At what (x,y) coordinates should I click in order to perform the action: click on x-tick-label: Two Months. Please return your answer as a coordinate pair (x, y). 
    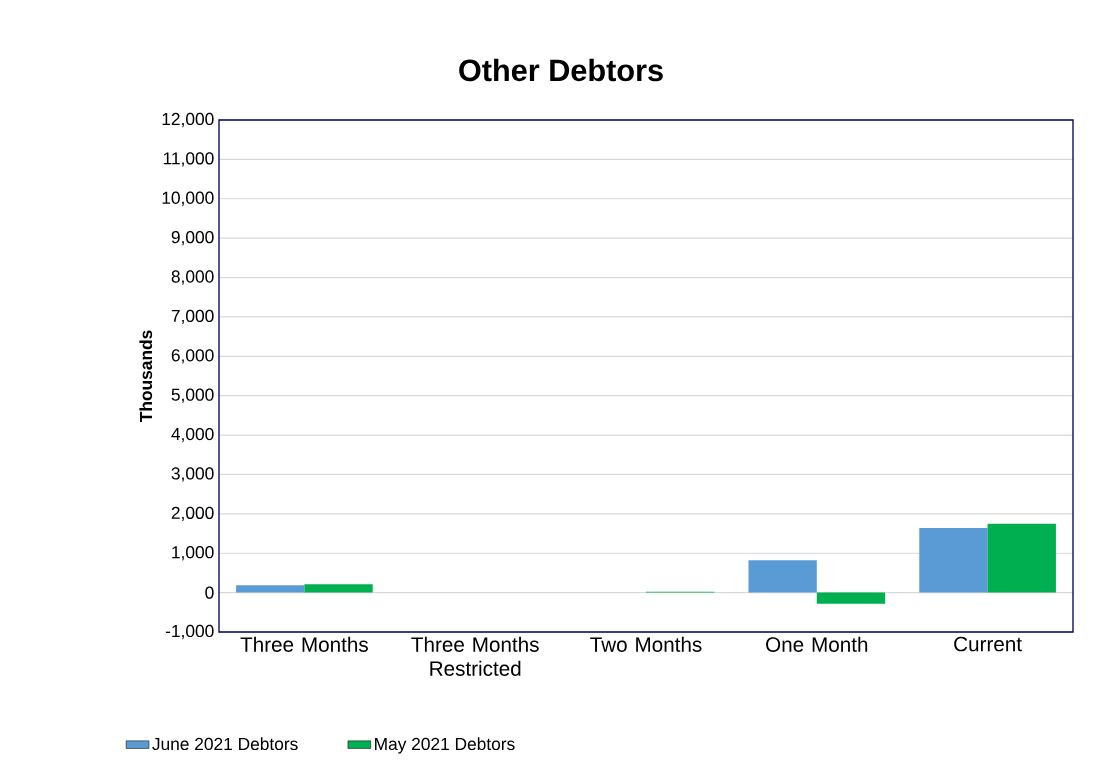
    Looking at the image, I should click on (646, 644).